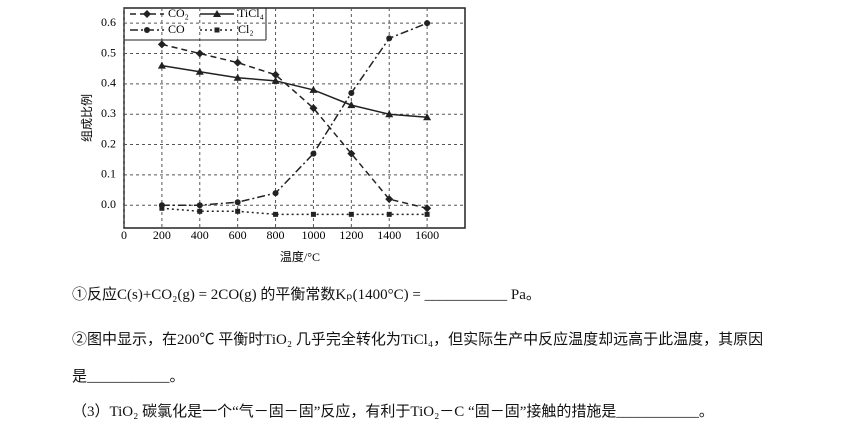  Describe the element at coordinates (276, 235) in the screenshot. I see `x-tick-label: 800` at that location.